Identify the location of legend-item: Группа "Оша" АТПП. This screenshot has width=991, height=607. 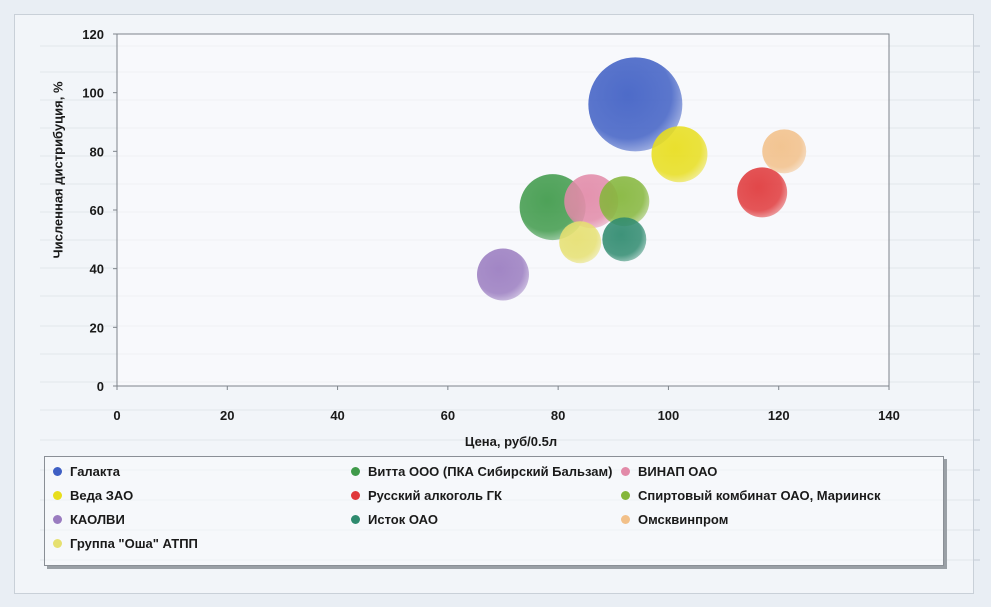
(125, 543).